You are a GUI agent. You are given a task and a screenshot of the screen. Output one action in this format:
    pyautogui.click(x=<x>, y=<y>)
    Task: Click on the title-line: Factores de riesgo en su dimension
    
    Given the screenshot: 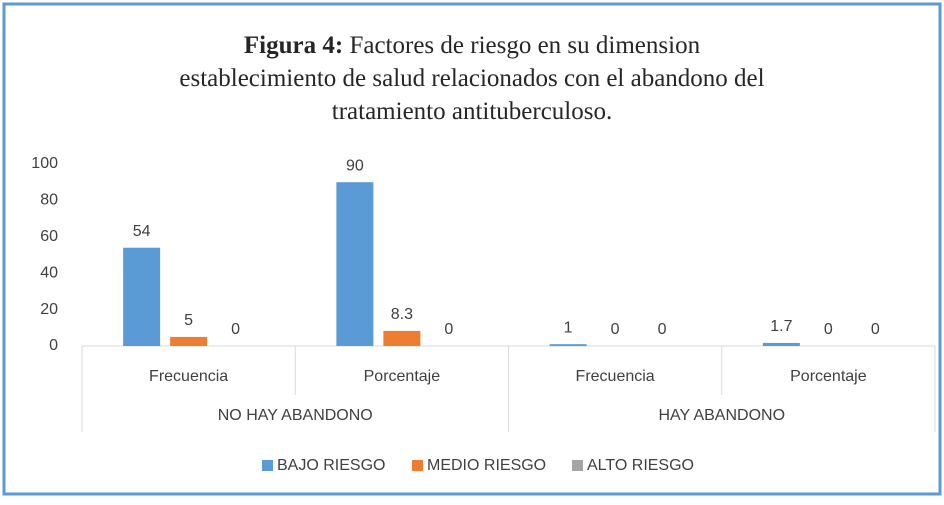 What is the action you would take?
    pyautogui.click(x=524, y=45)
    